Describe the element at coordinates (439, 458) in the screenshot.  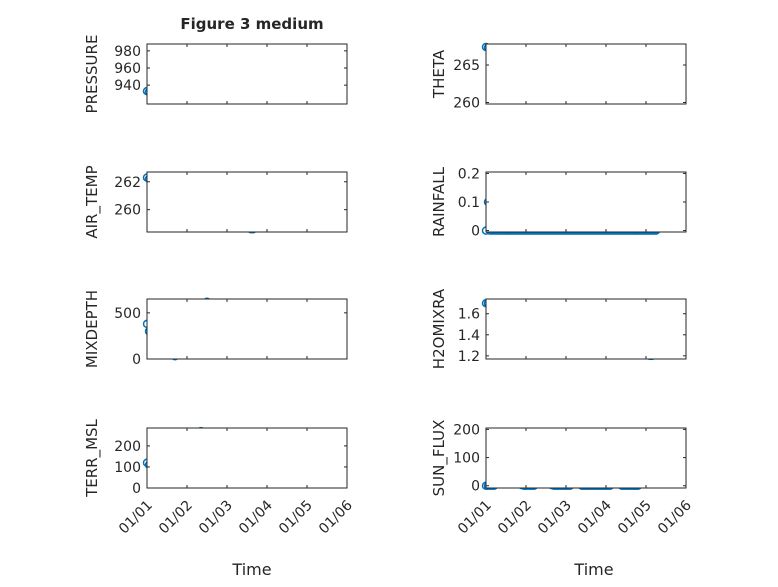
I see `sun-flux-y-axis-label: SUN_FLUX` at that location.